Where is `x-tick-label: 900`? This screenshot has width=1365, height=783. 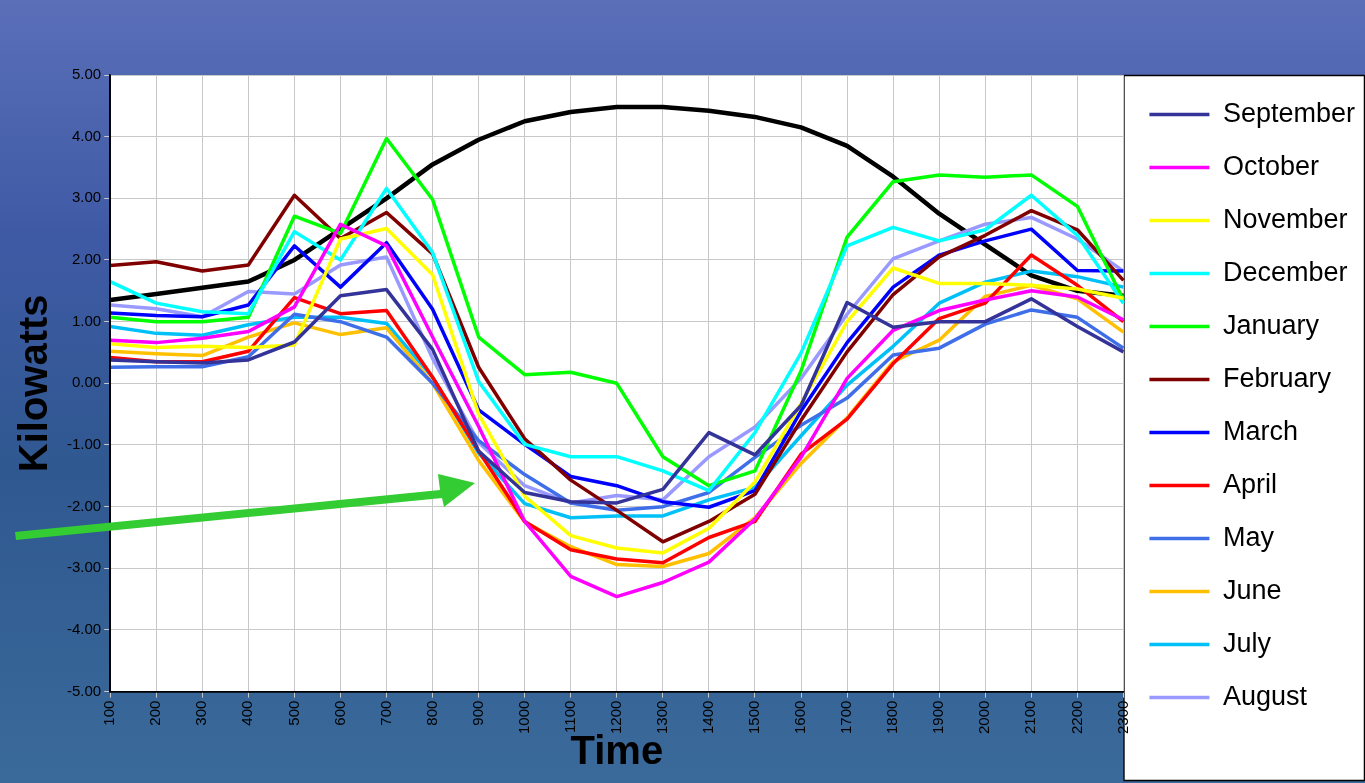
x-tick-label: 900 is located at coordinates (477, 713).